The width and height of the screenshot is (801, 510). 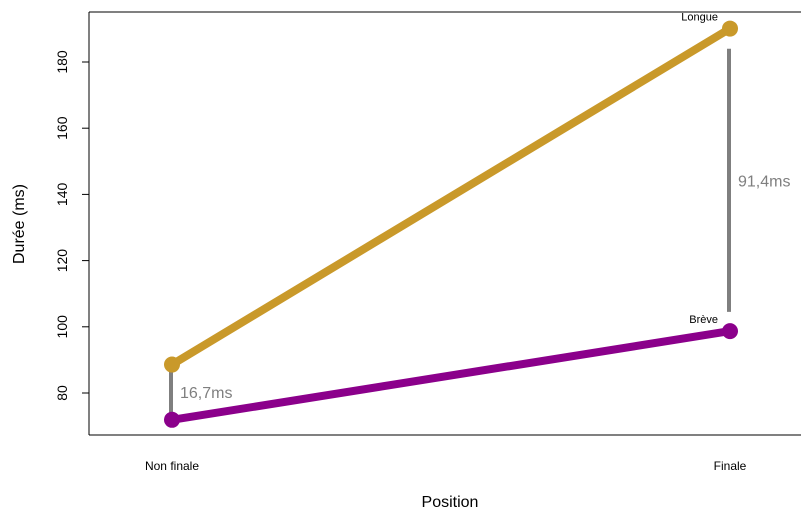 What do you see at coordinates (730, 466) in the screenshot?
I see `x-tick-label-finale: Finale` at bounding box center [730, 466].